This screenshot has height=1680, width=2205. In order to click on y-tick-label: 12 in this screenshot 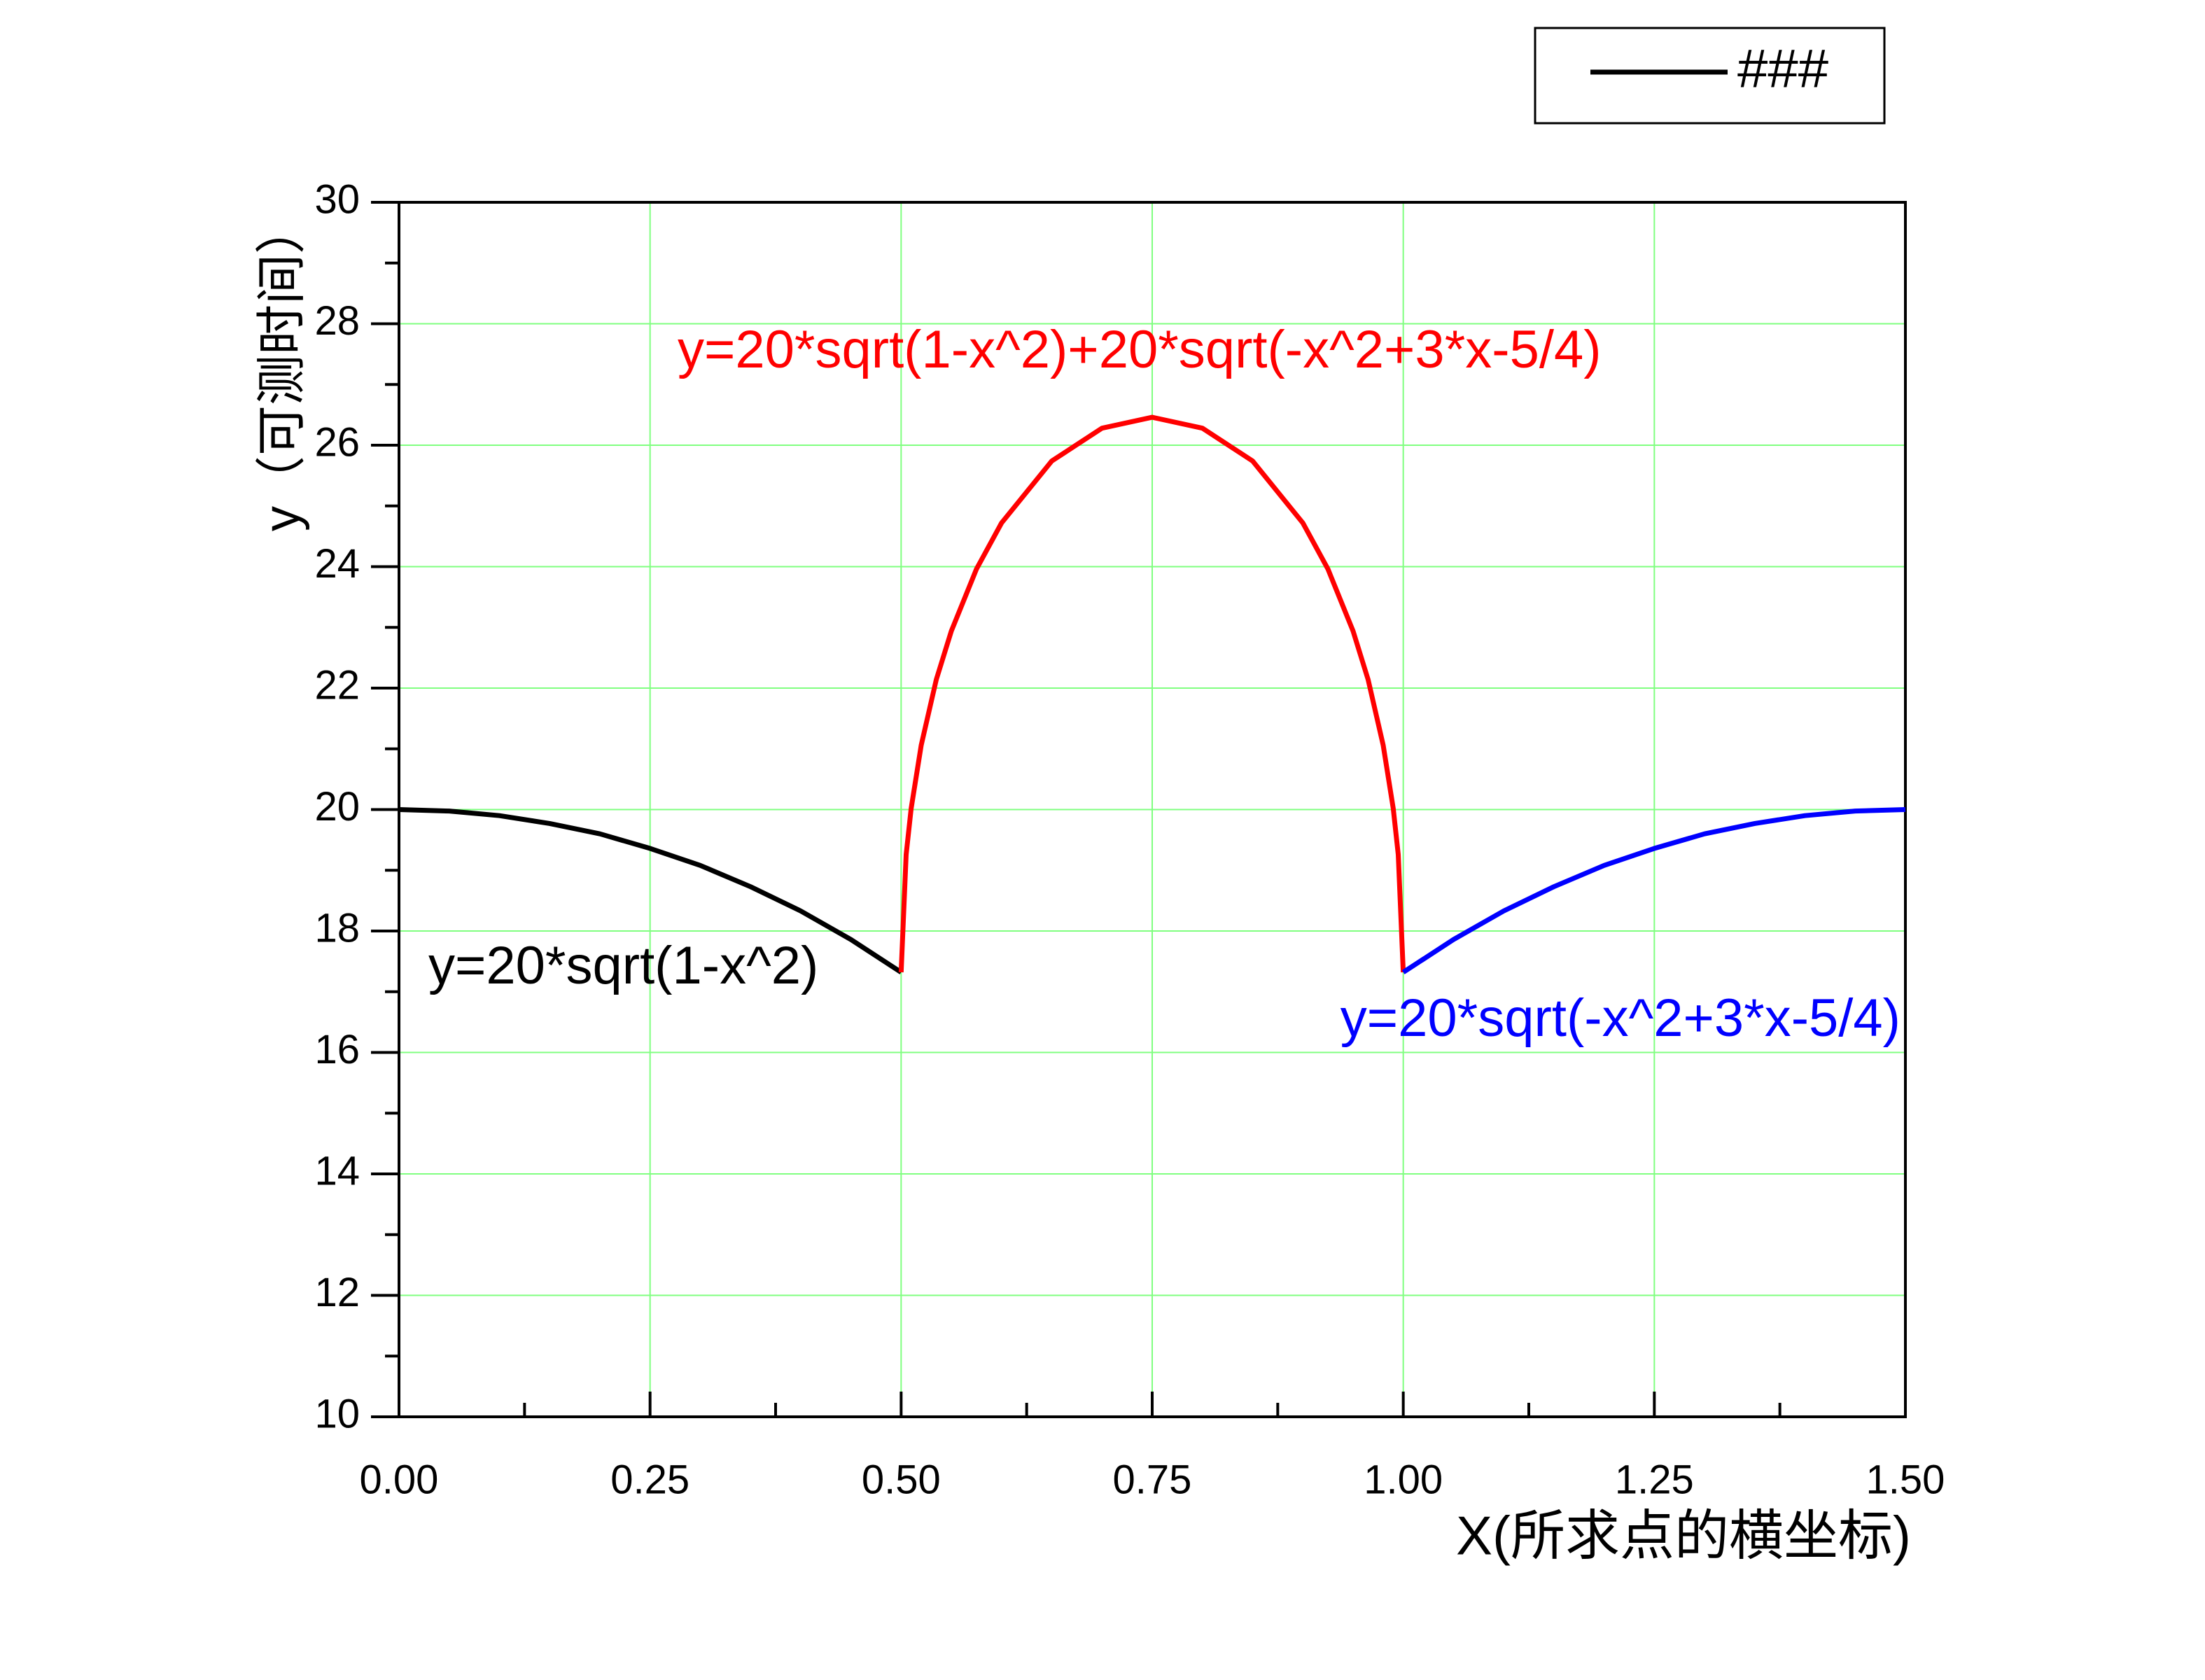, I will do `click(337, 1292)`.